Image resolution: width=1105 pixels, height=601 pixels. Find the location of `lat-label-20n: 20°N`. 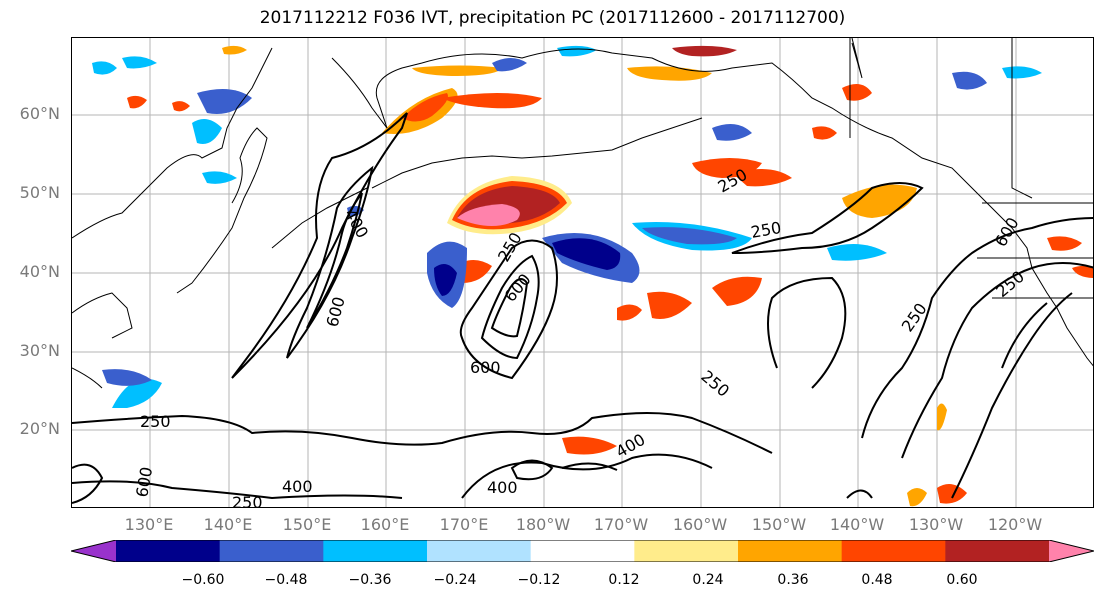

lat-label-20n: 20°N is located at coordinates (39, 428).